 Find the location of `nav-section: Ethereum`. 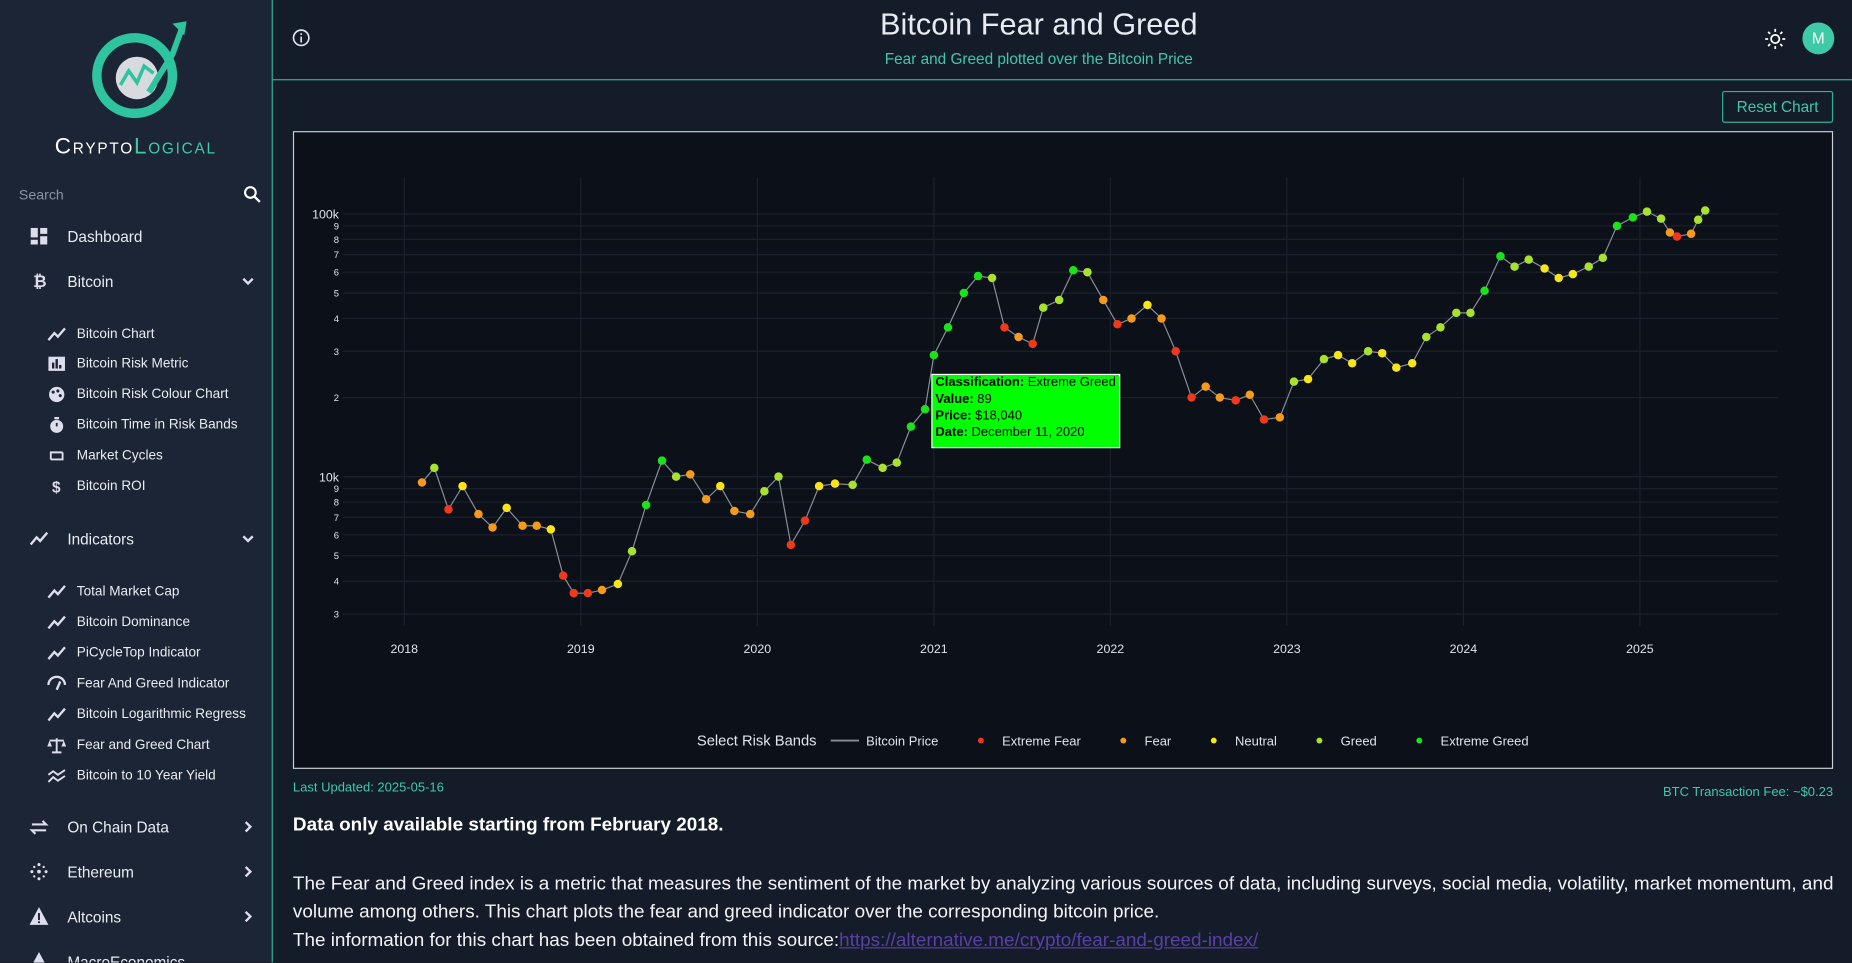

nav-section: Ethereum is located at coordinates (143, 872).